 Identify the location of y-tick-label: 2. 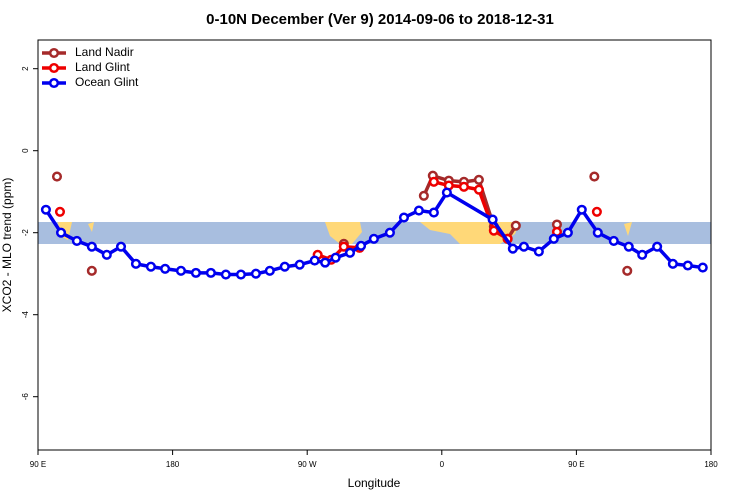
(25, 68).